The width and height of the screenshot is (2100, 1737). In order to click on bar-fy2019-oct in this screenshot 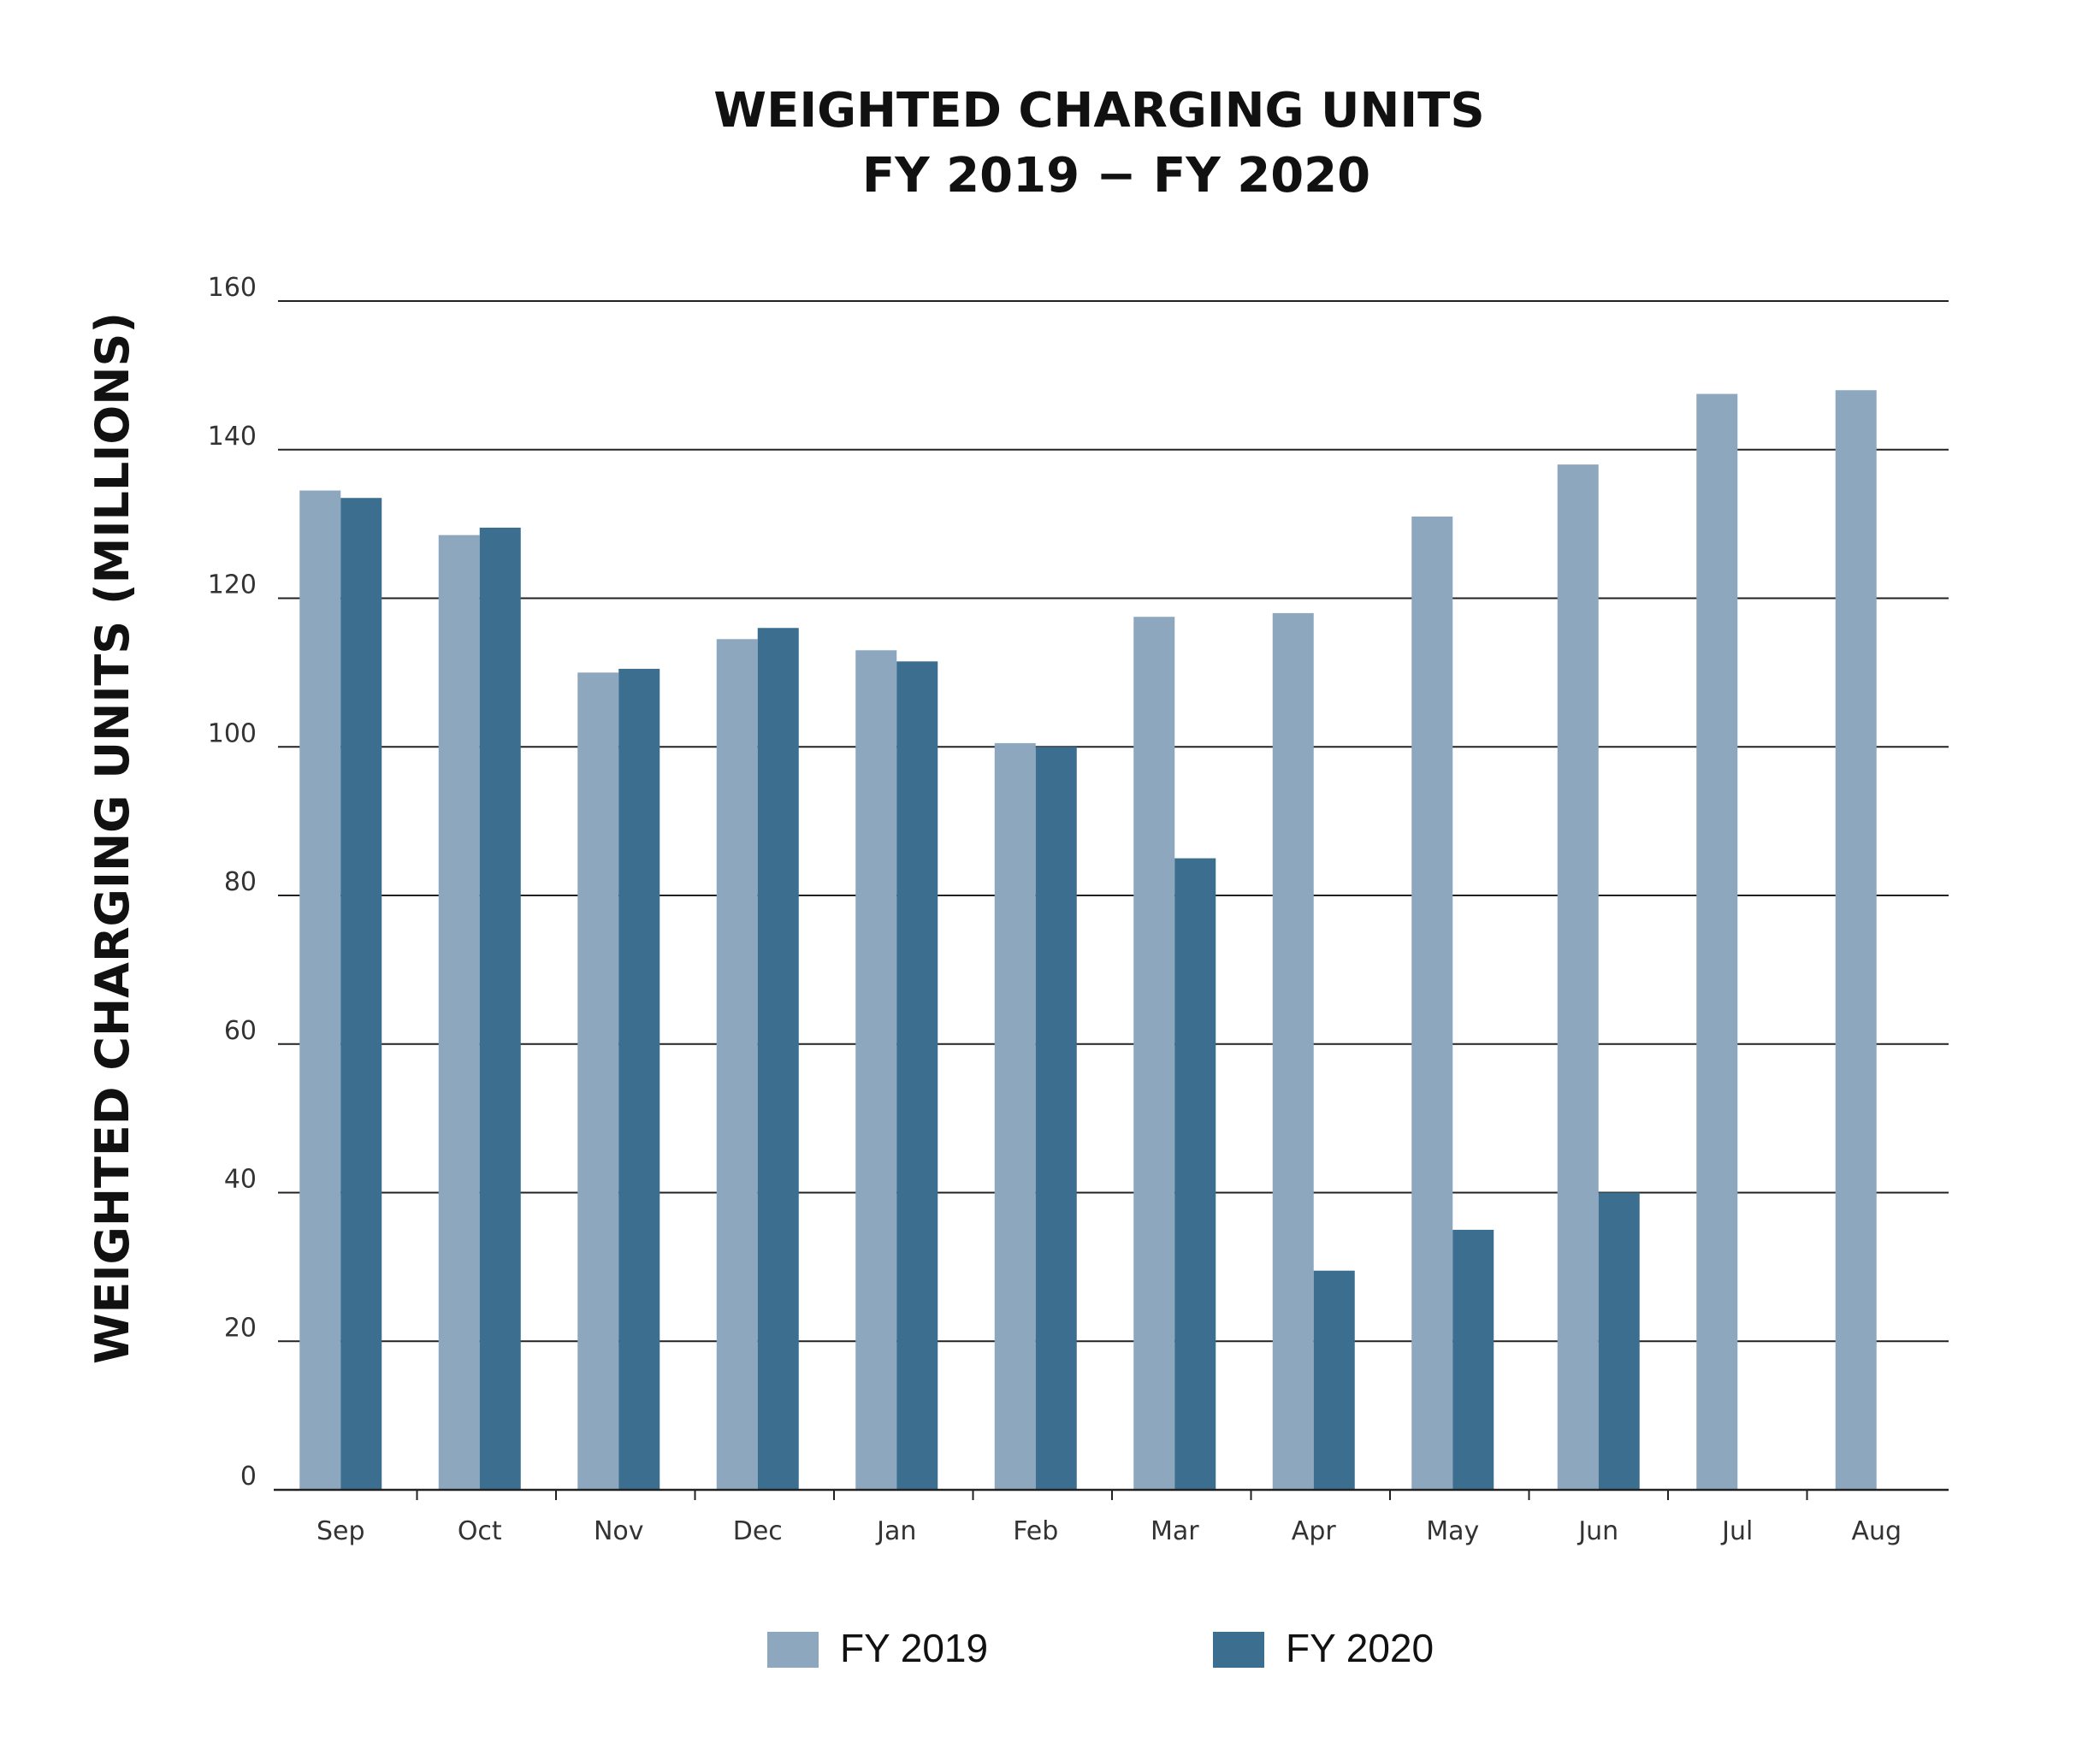, I will do `click(459, 1012)`.